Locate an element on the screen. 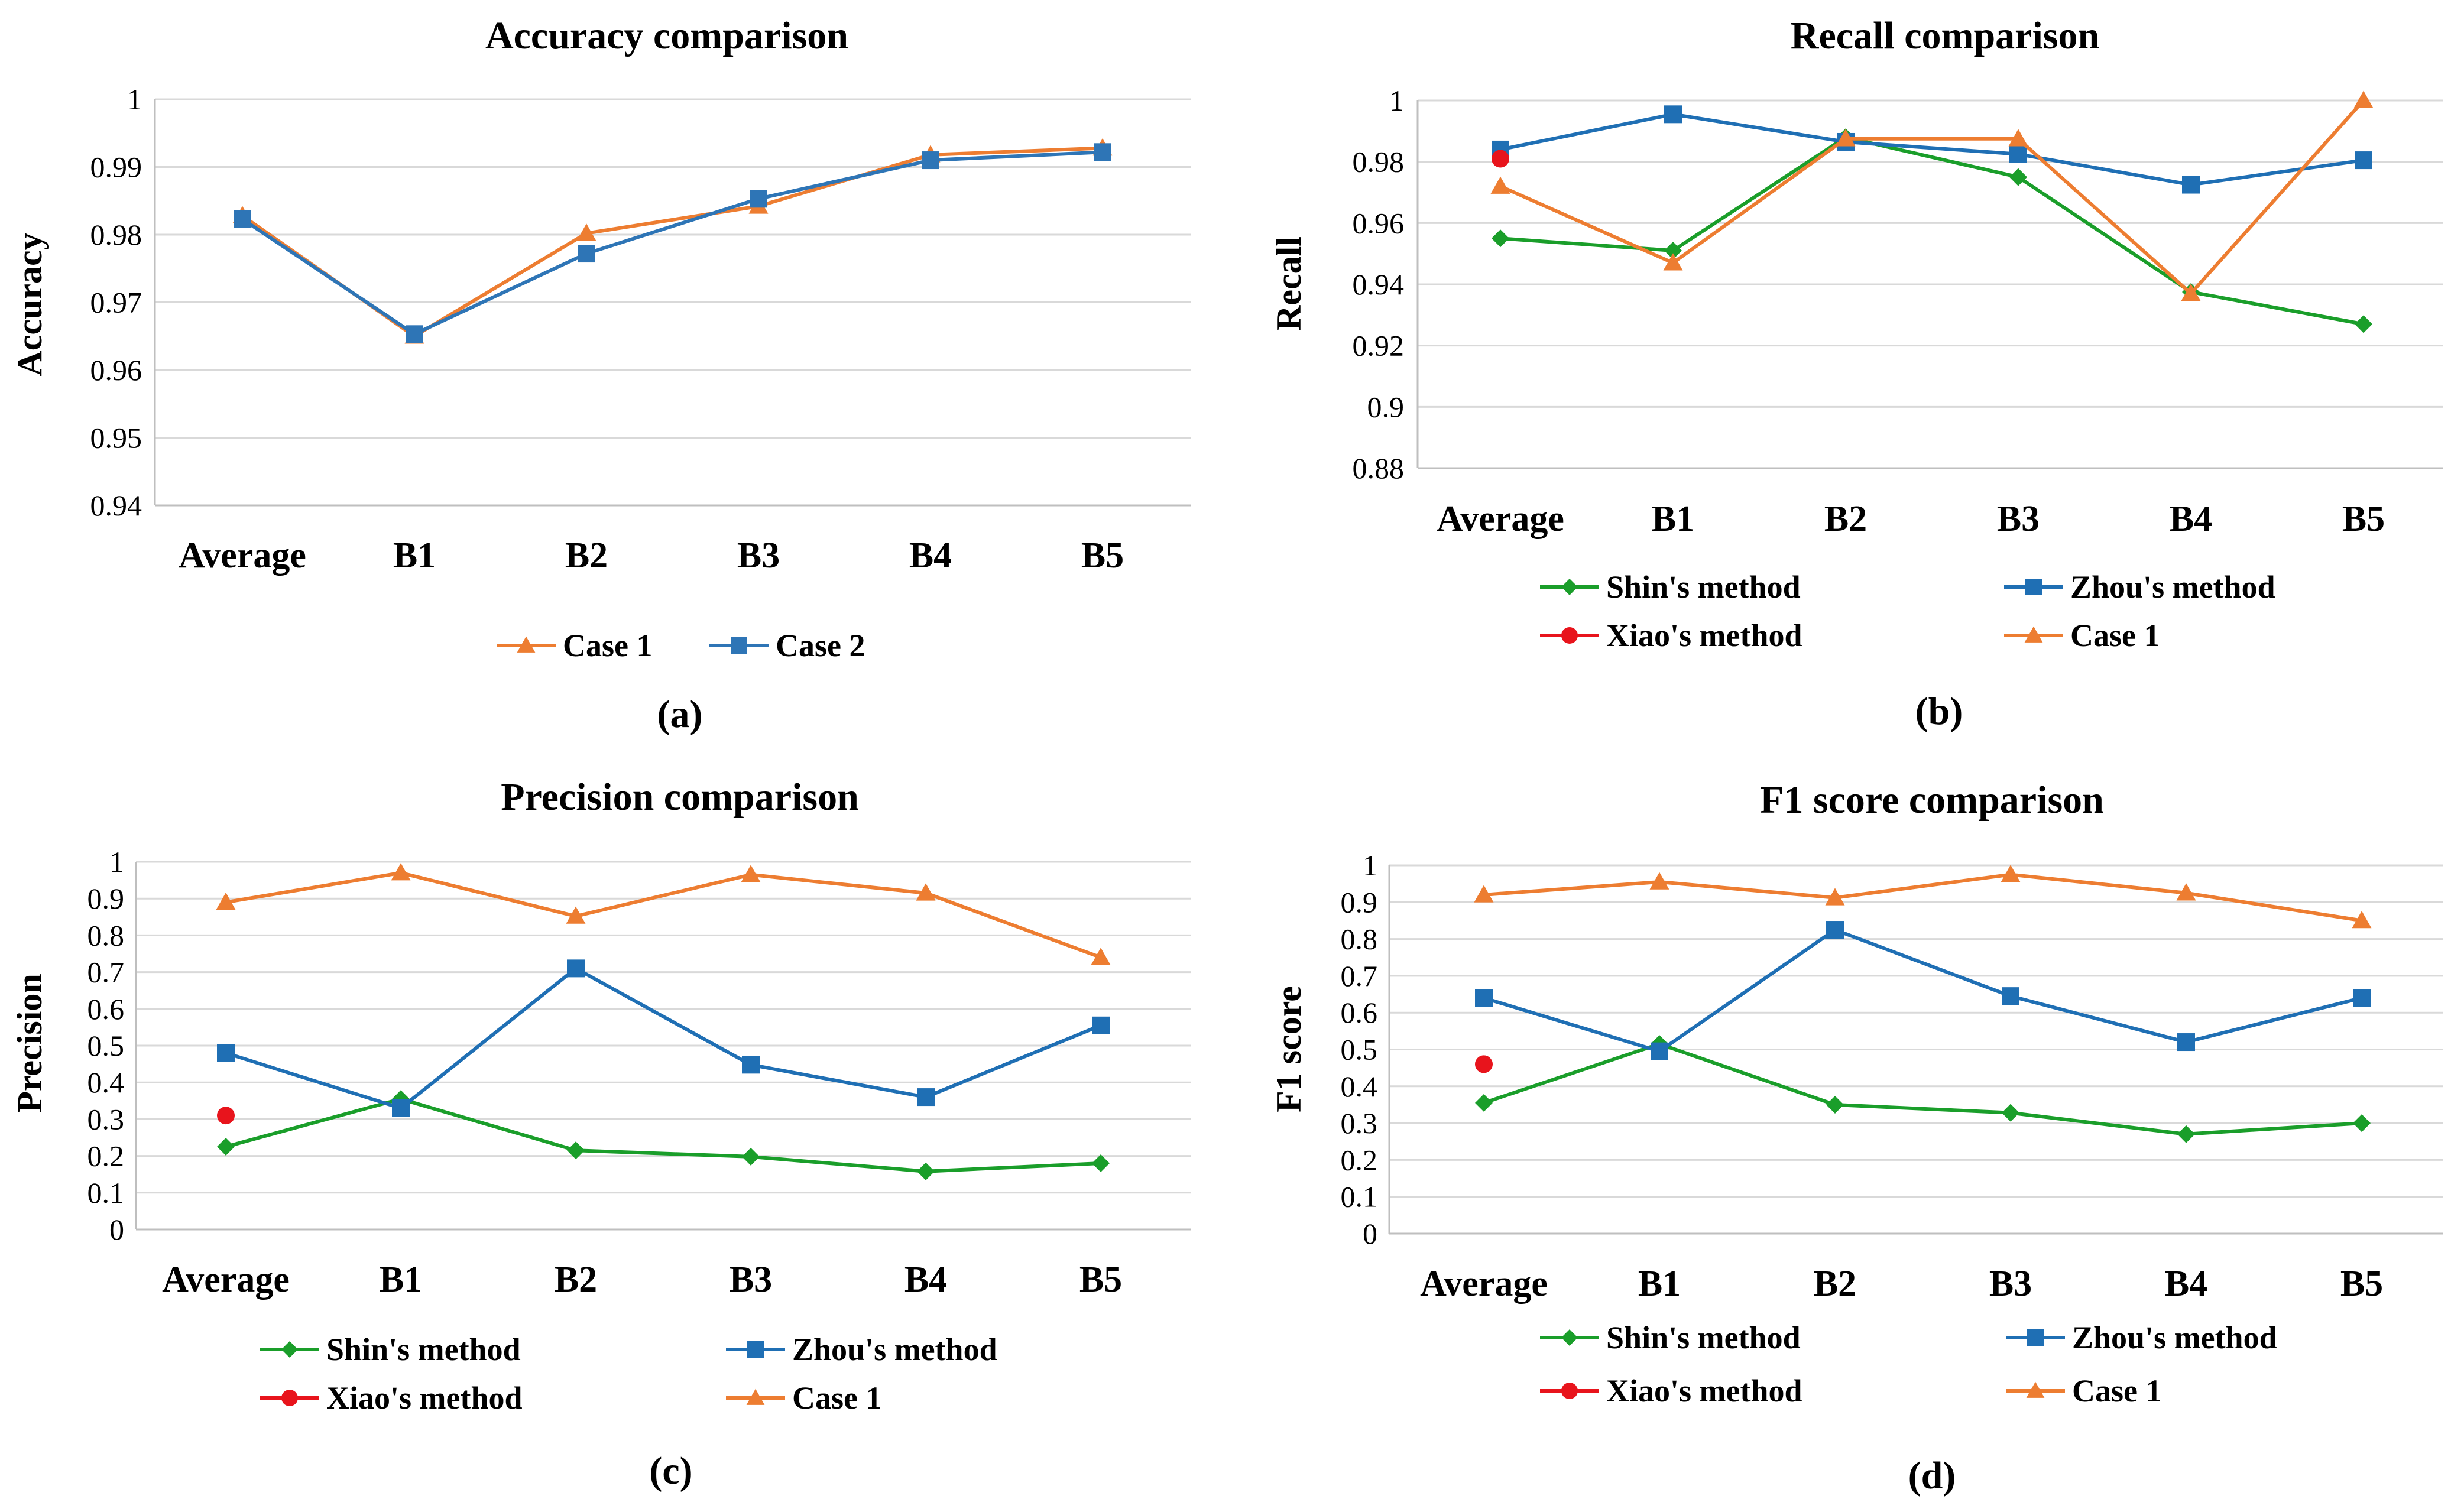 This screenshot has width=2464, height=1512. y-tick-label: 0.98 is located at coordinates (1379, 162).